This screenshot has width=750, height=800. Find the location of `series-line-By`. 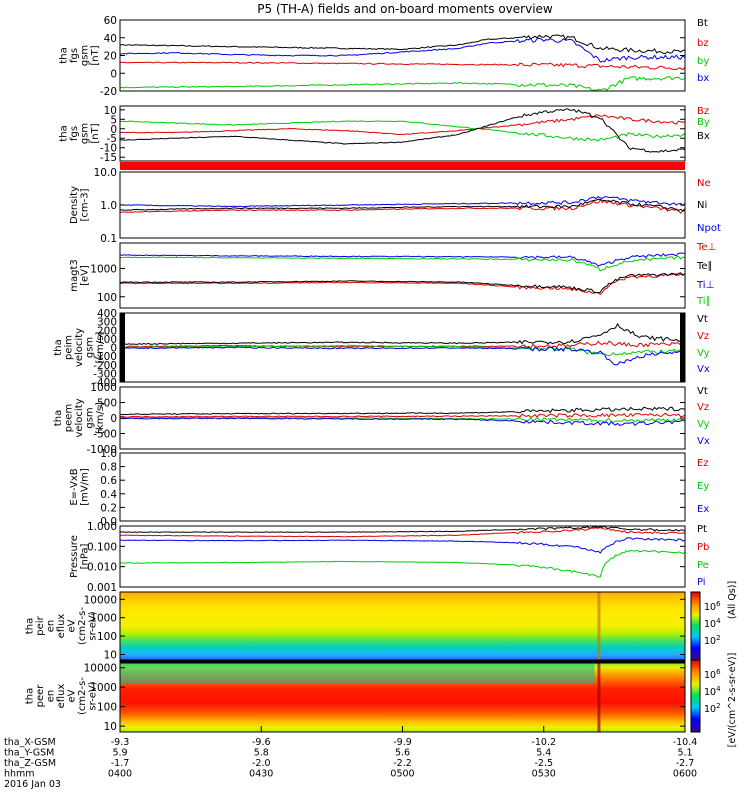

series-line-By is located at coordinates (402, 131).